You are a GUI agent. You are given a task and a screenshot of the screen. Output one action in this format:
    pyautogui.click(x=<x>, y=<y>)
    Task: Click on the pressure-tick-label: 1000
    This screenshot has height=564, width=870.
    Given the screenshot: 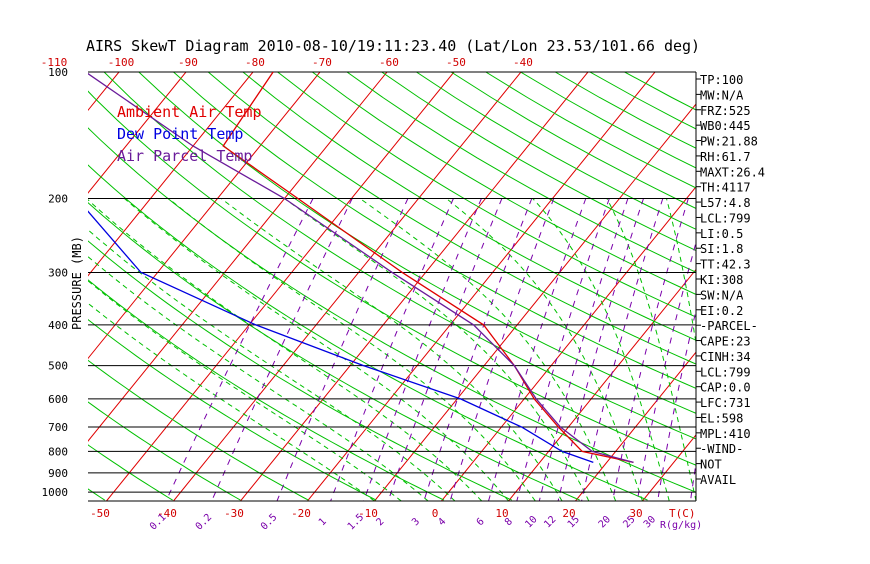 What is the action you would take?
    pyautogui.click(x=55, y=492)
    